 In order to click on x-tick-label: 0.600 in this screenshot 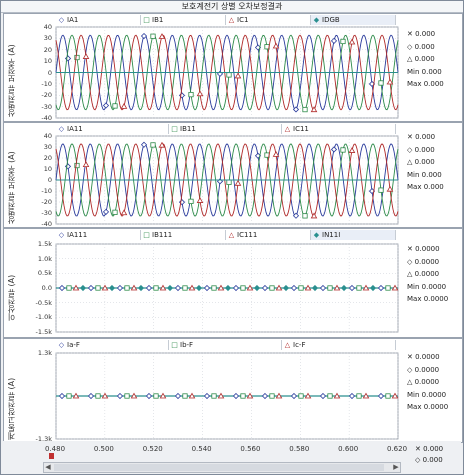, I will do `click(348, 449)`.